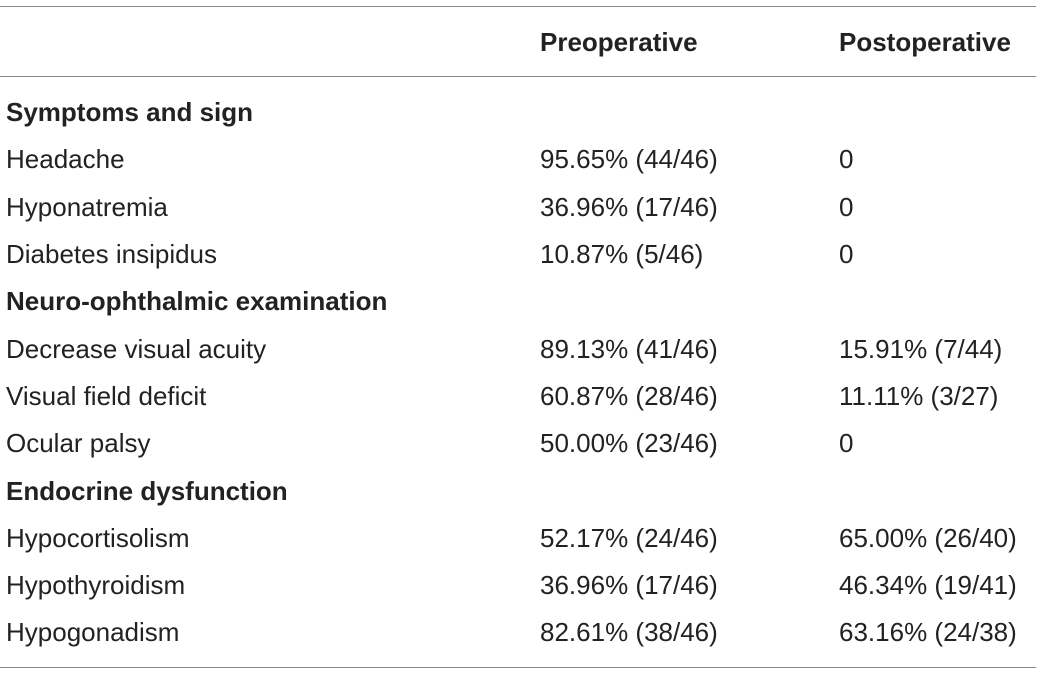 The width and height of the screenshot is (1040, 674). Describe the element at coordinates (622, 254) in the screenshot. I see `row-preoperative-value: 10.87% (5/46)` at that location.